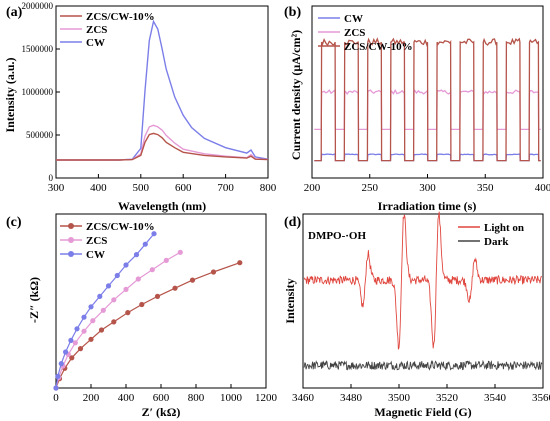 The image size is (550, 421). What do you see at coordinates (422, 412) in the screenshot?
I see `x-axis-label-d: Magnetic Field (G)` at bounding box center [422, 412].